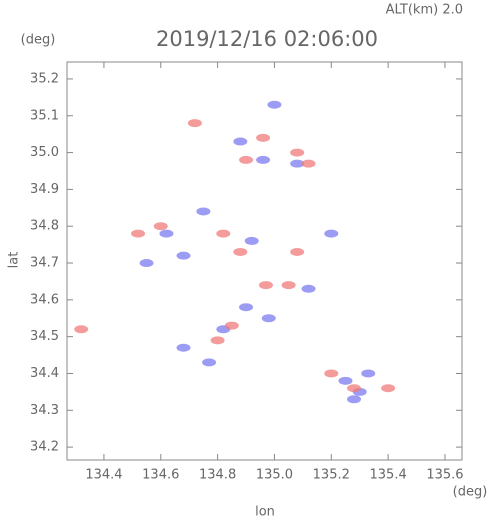  What do you see at coordinates (217, 475) in the screenshot?
I see `x-tick-label: 134.8` at bounding box center [217, 475].